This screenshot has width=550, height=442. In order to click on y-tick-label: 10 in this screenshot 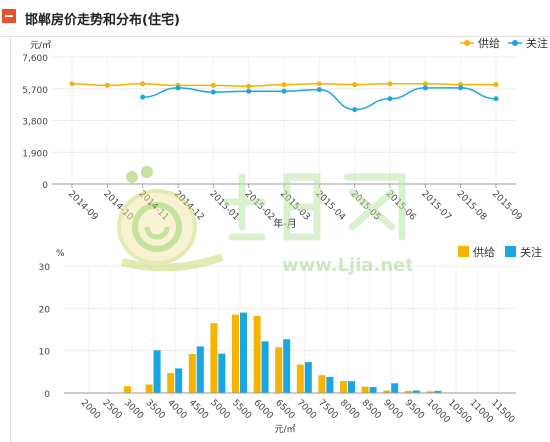, I will do `click(45, 353)`.